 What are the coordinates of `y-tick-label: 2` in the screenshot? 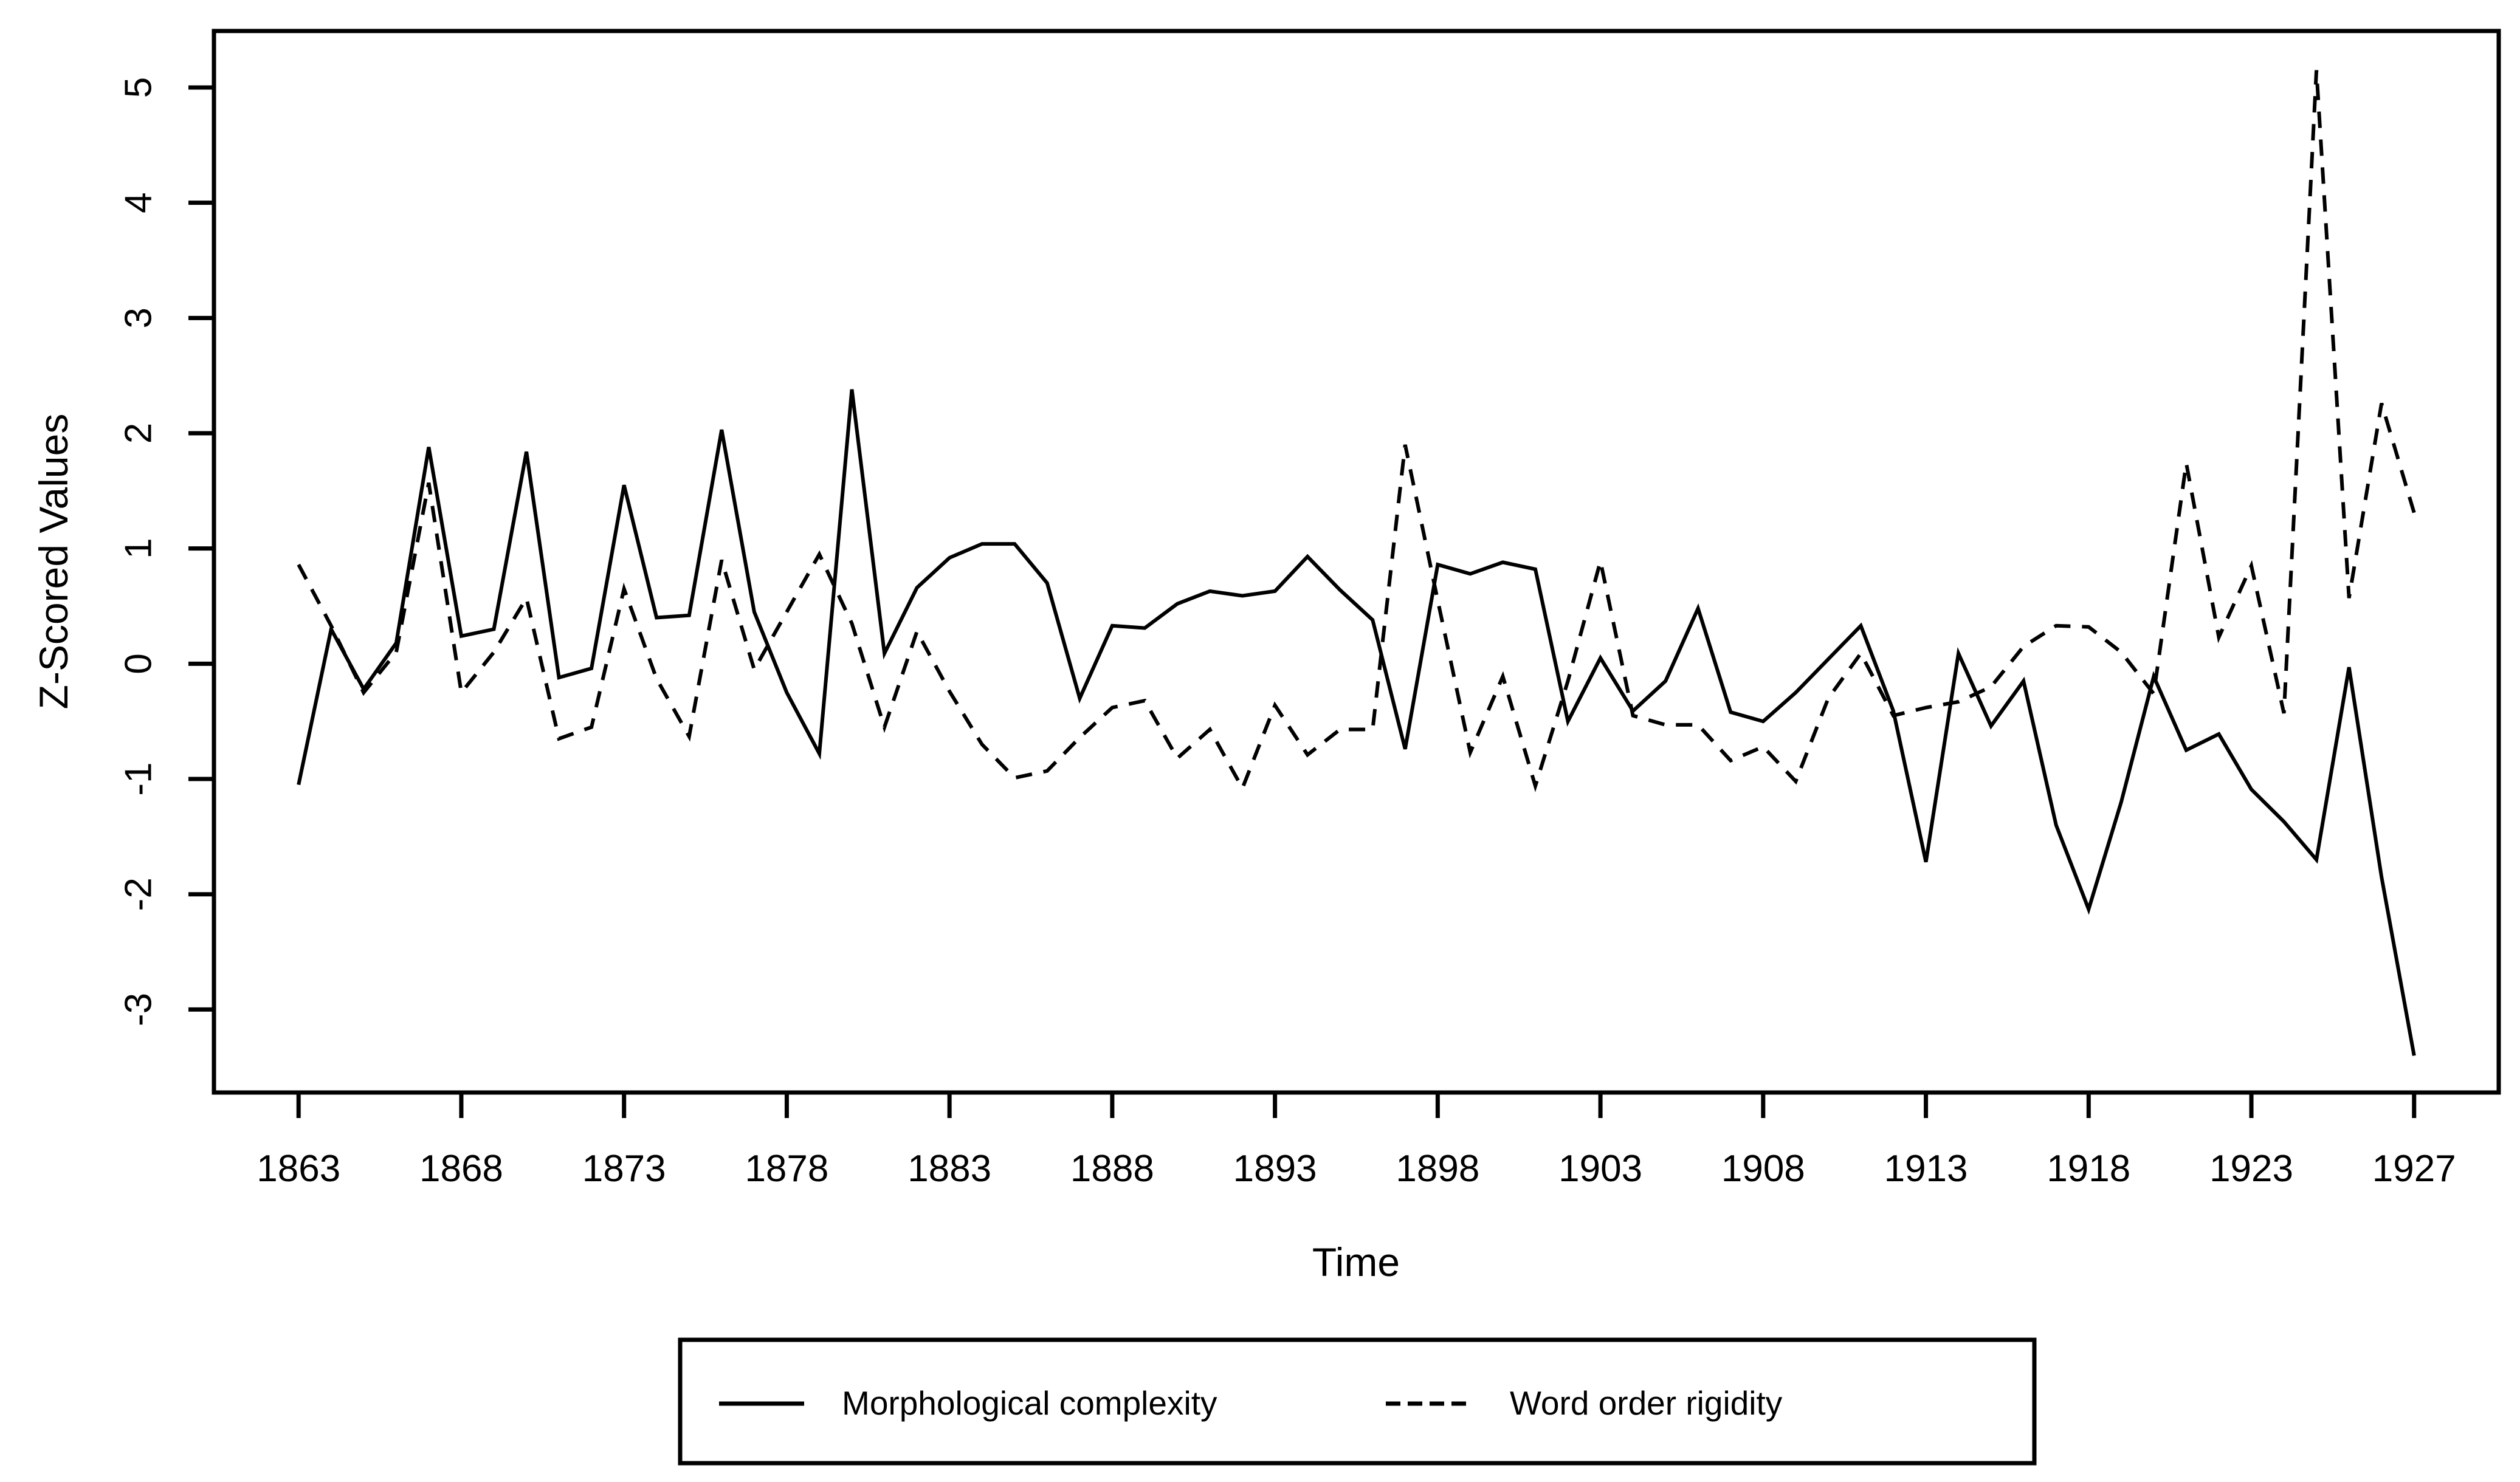 It's located at (139, 433).